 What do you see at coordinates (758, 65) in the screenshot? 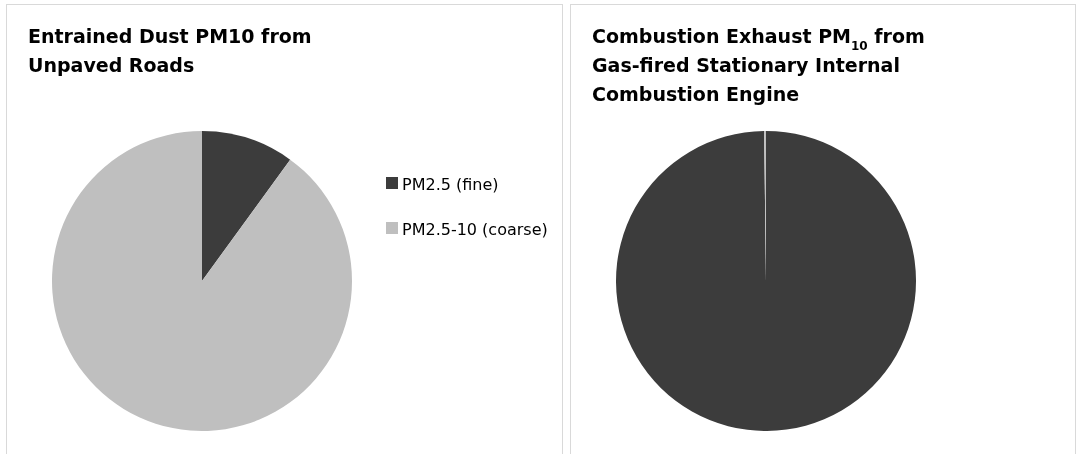
I see `chart-title: Combustion Exhaust PM$_{10}$ from Gas-fired Stationary Internal Combustion Engine` at bounding box center [758, 65].